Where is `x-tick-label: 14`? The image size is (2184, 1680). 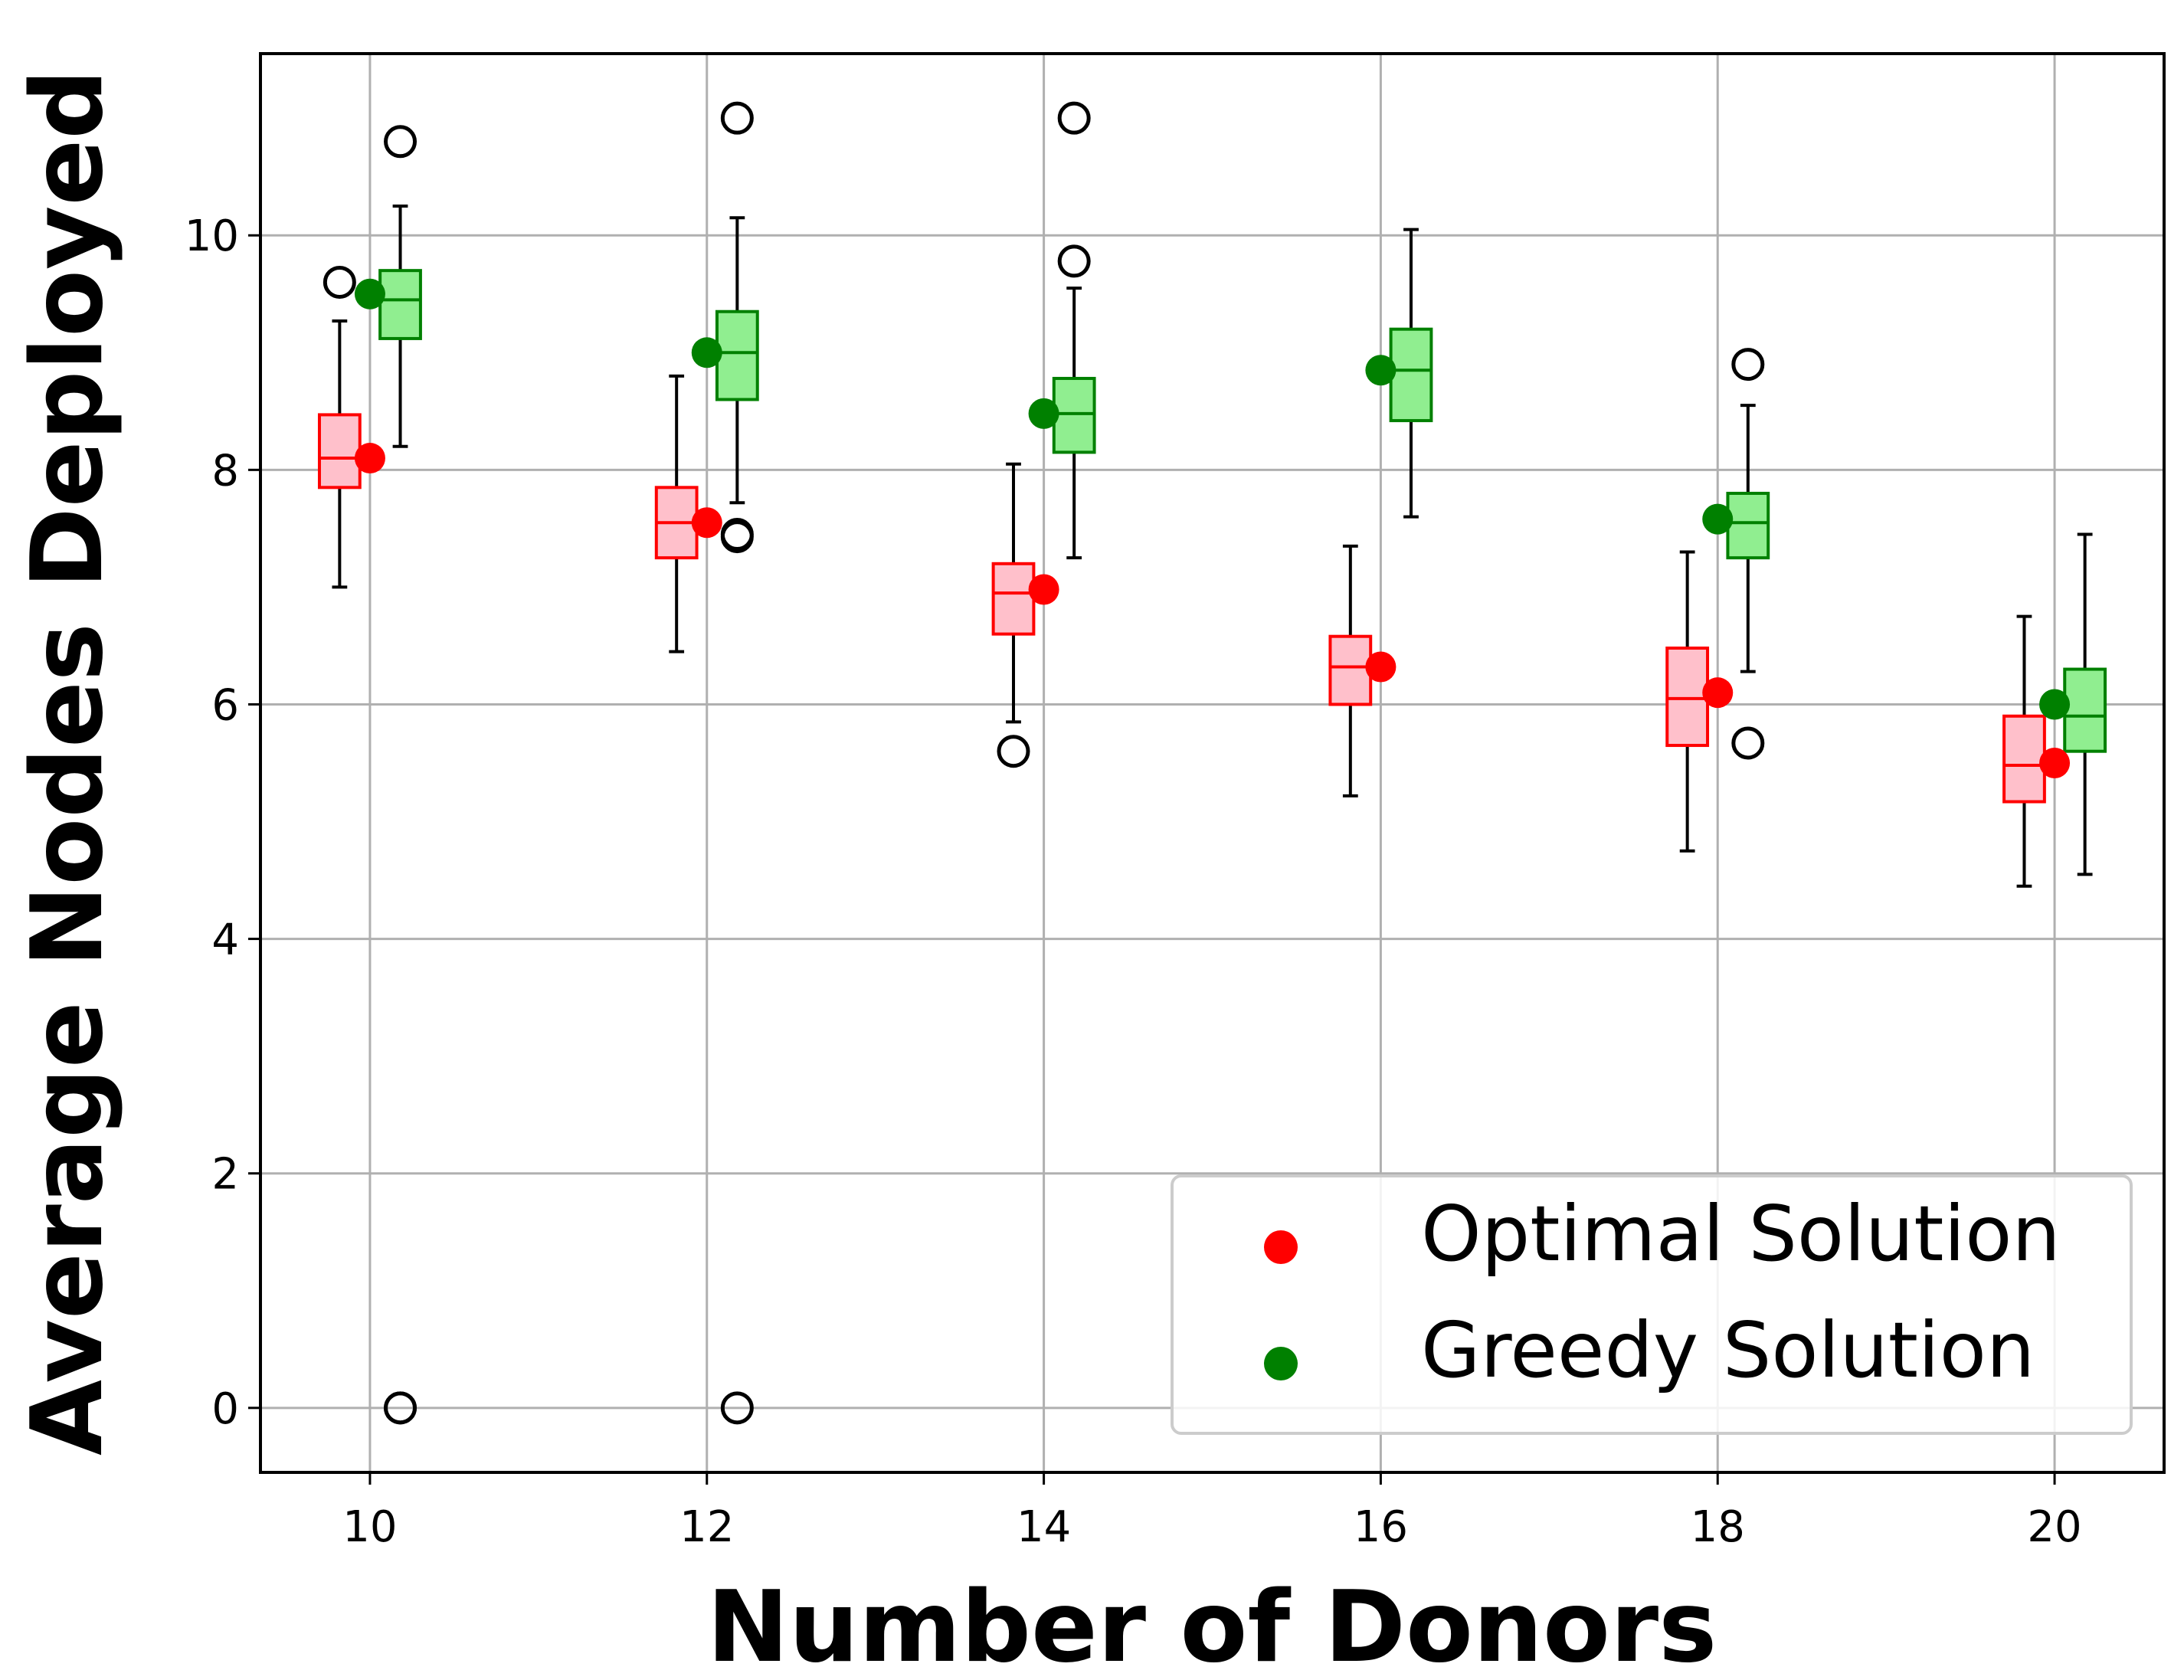
x-tick-label: 14 is located at coordinates (1044, 1527).